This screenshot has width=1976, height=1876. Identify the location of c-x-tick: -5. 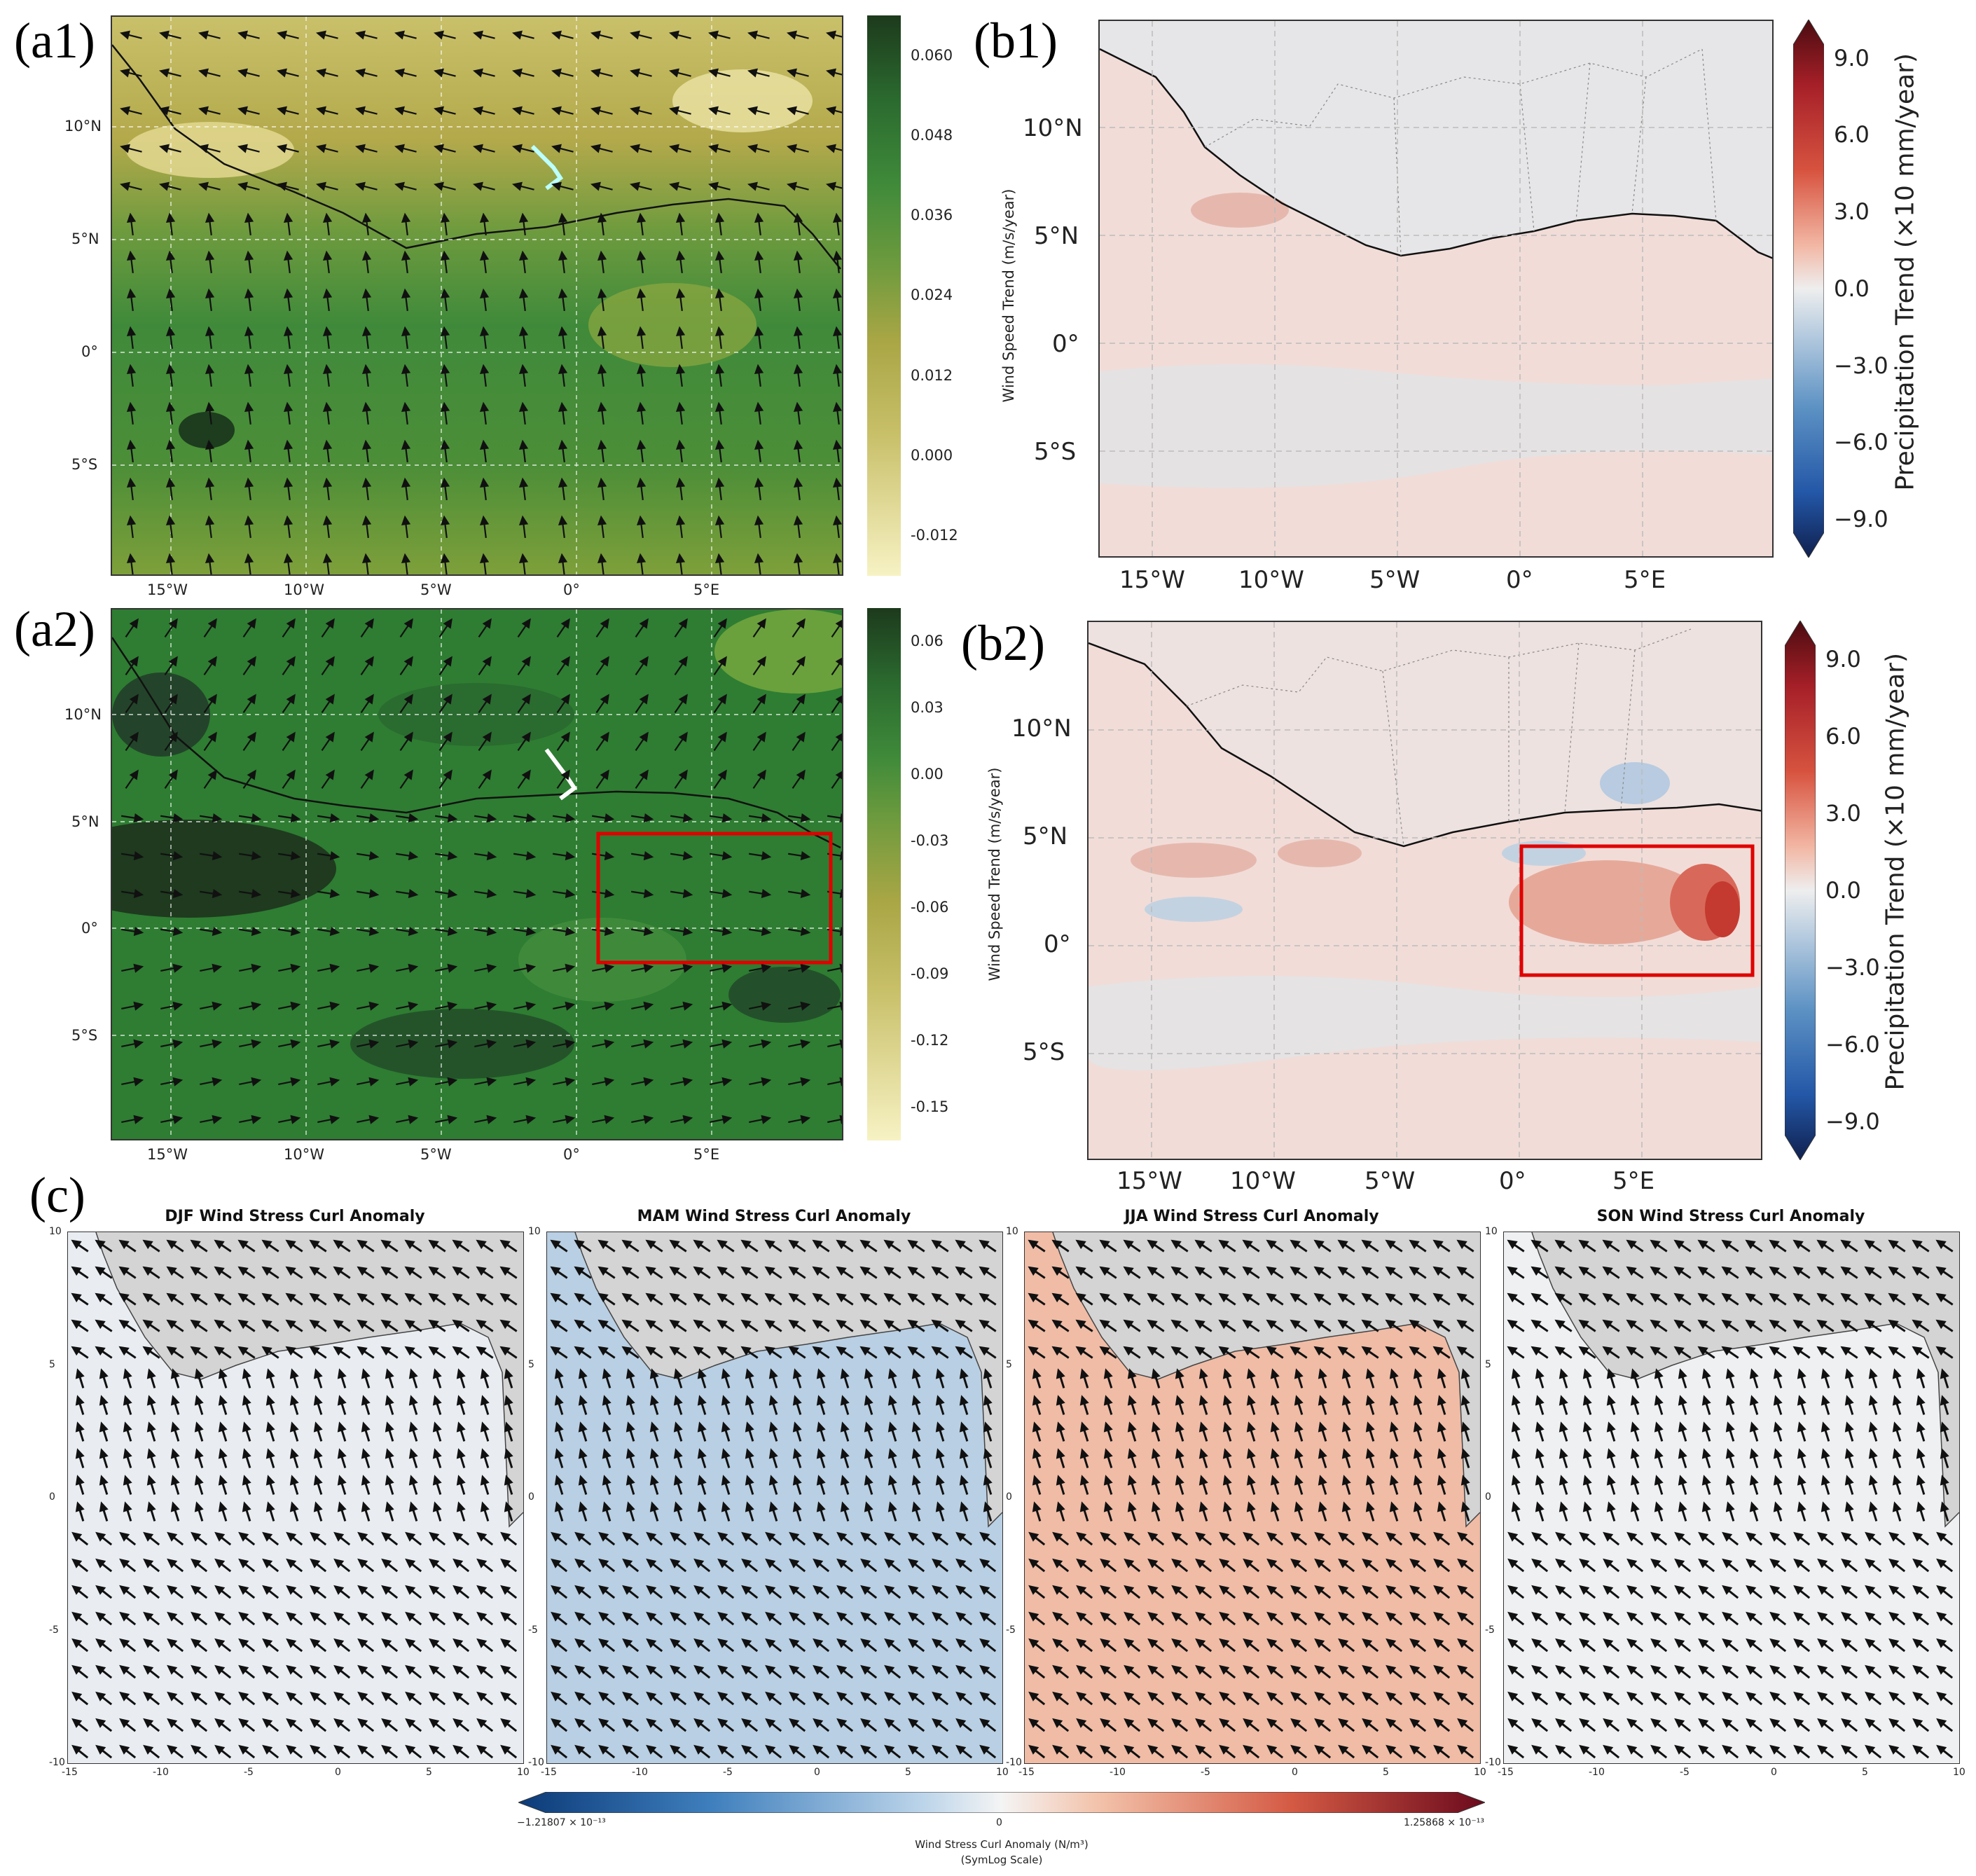
(1685, 1772).